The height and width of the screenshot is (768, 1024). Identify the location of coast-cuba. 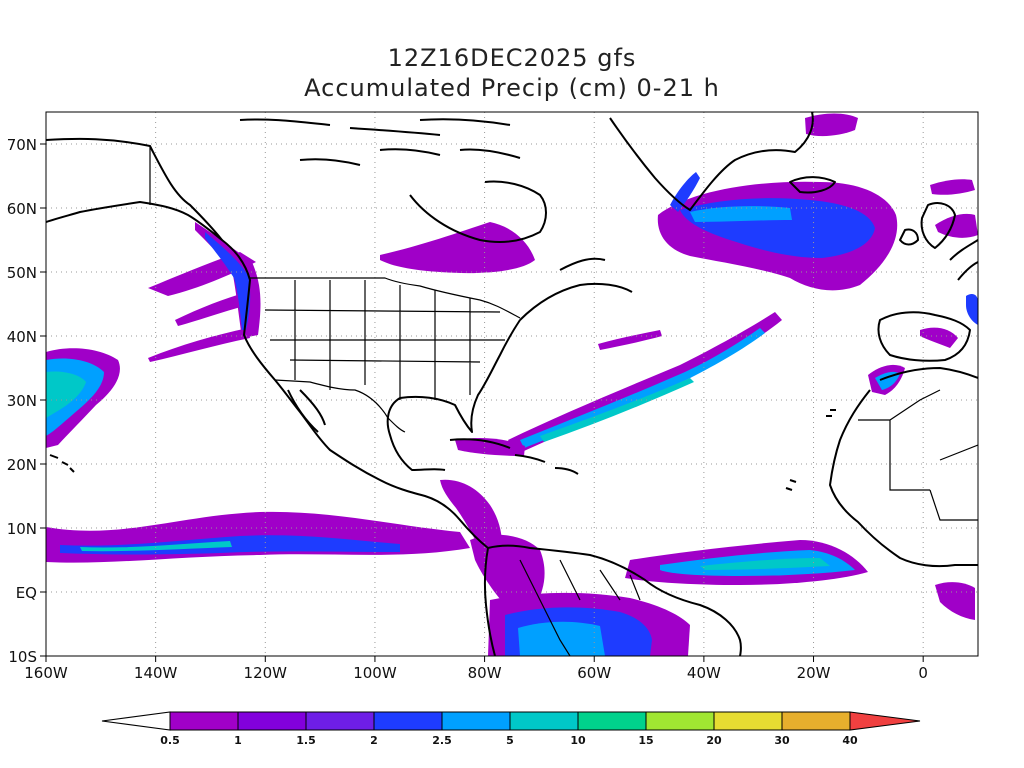
(514, 456).